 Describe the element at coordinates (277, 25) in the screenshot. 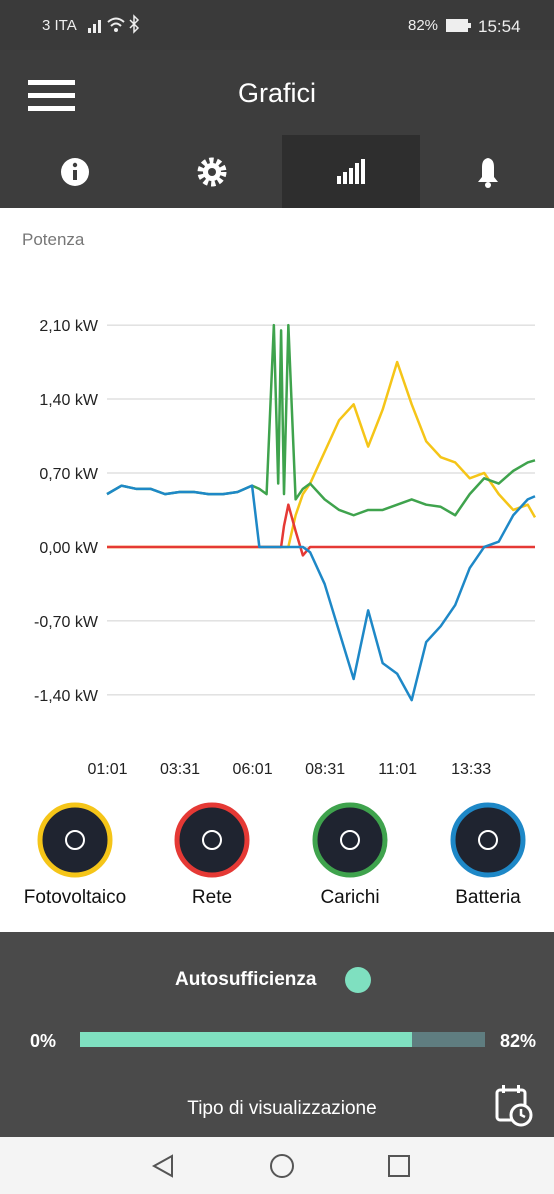

I see `status-bar: 3 ITA 82% 15:54` at that location.